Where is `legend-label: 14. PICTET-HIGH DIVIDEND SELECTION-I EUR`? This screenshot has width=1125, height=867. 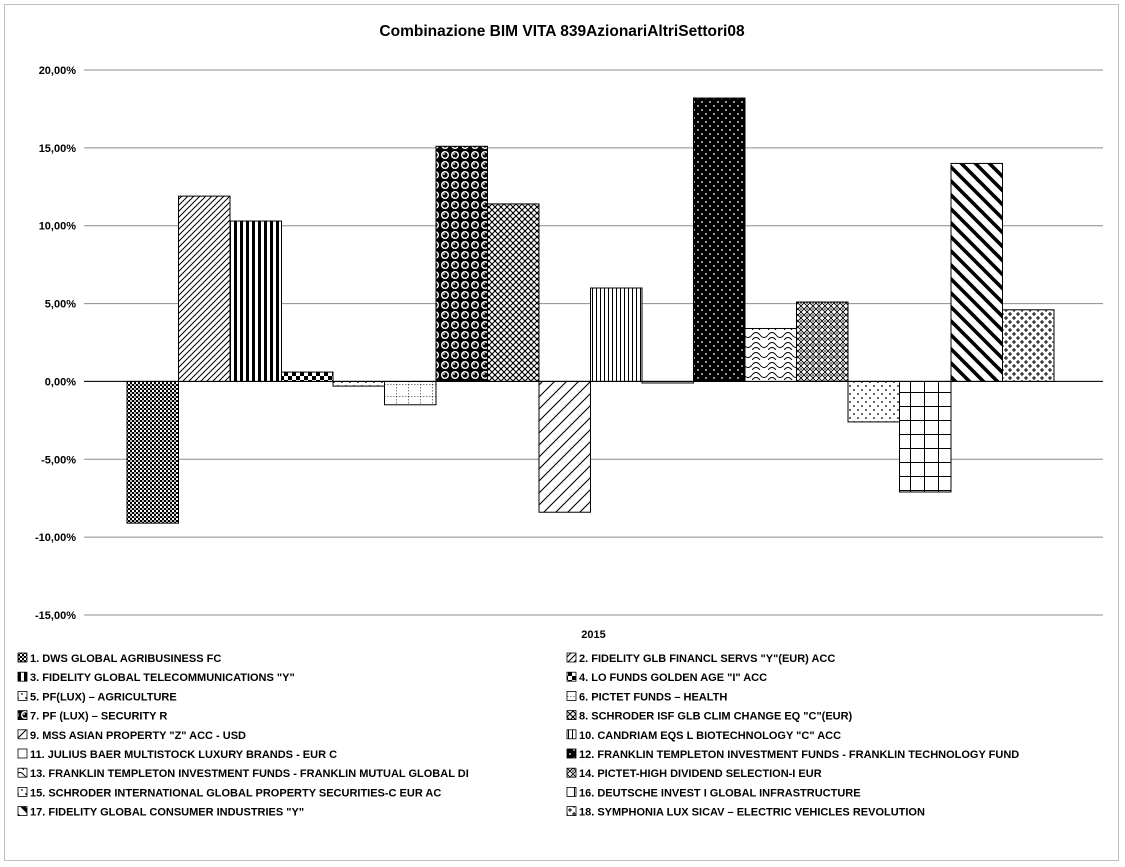 legend-label: 14. PICTET-HIGH DIVIDEND SELECTION-I EUR is located at coordinates (700, 774).